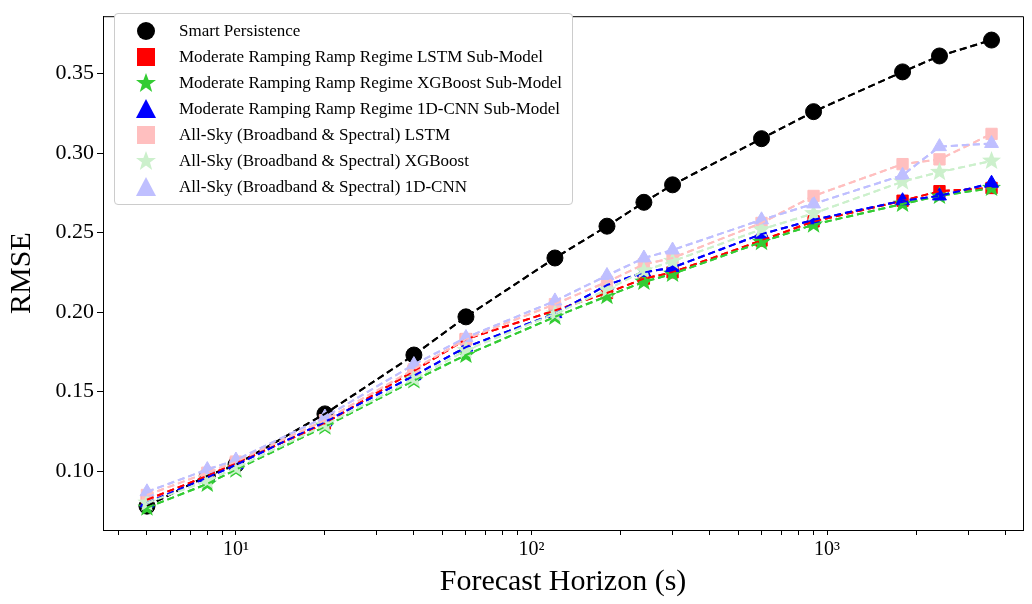 The image size is (1032, 604). Describe the element at coordinates (19, 273) in the screenshot. I see `y-axis-title: RMSE` at that location.